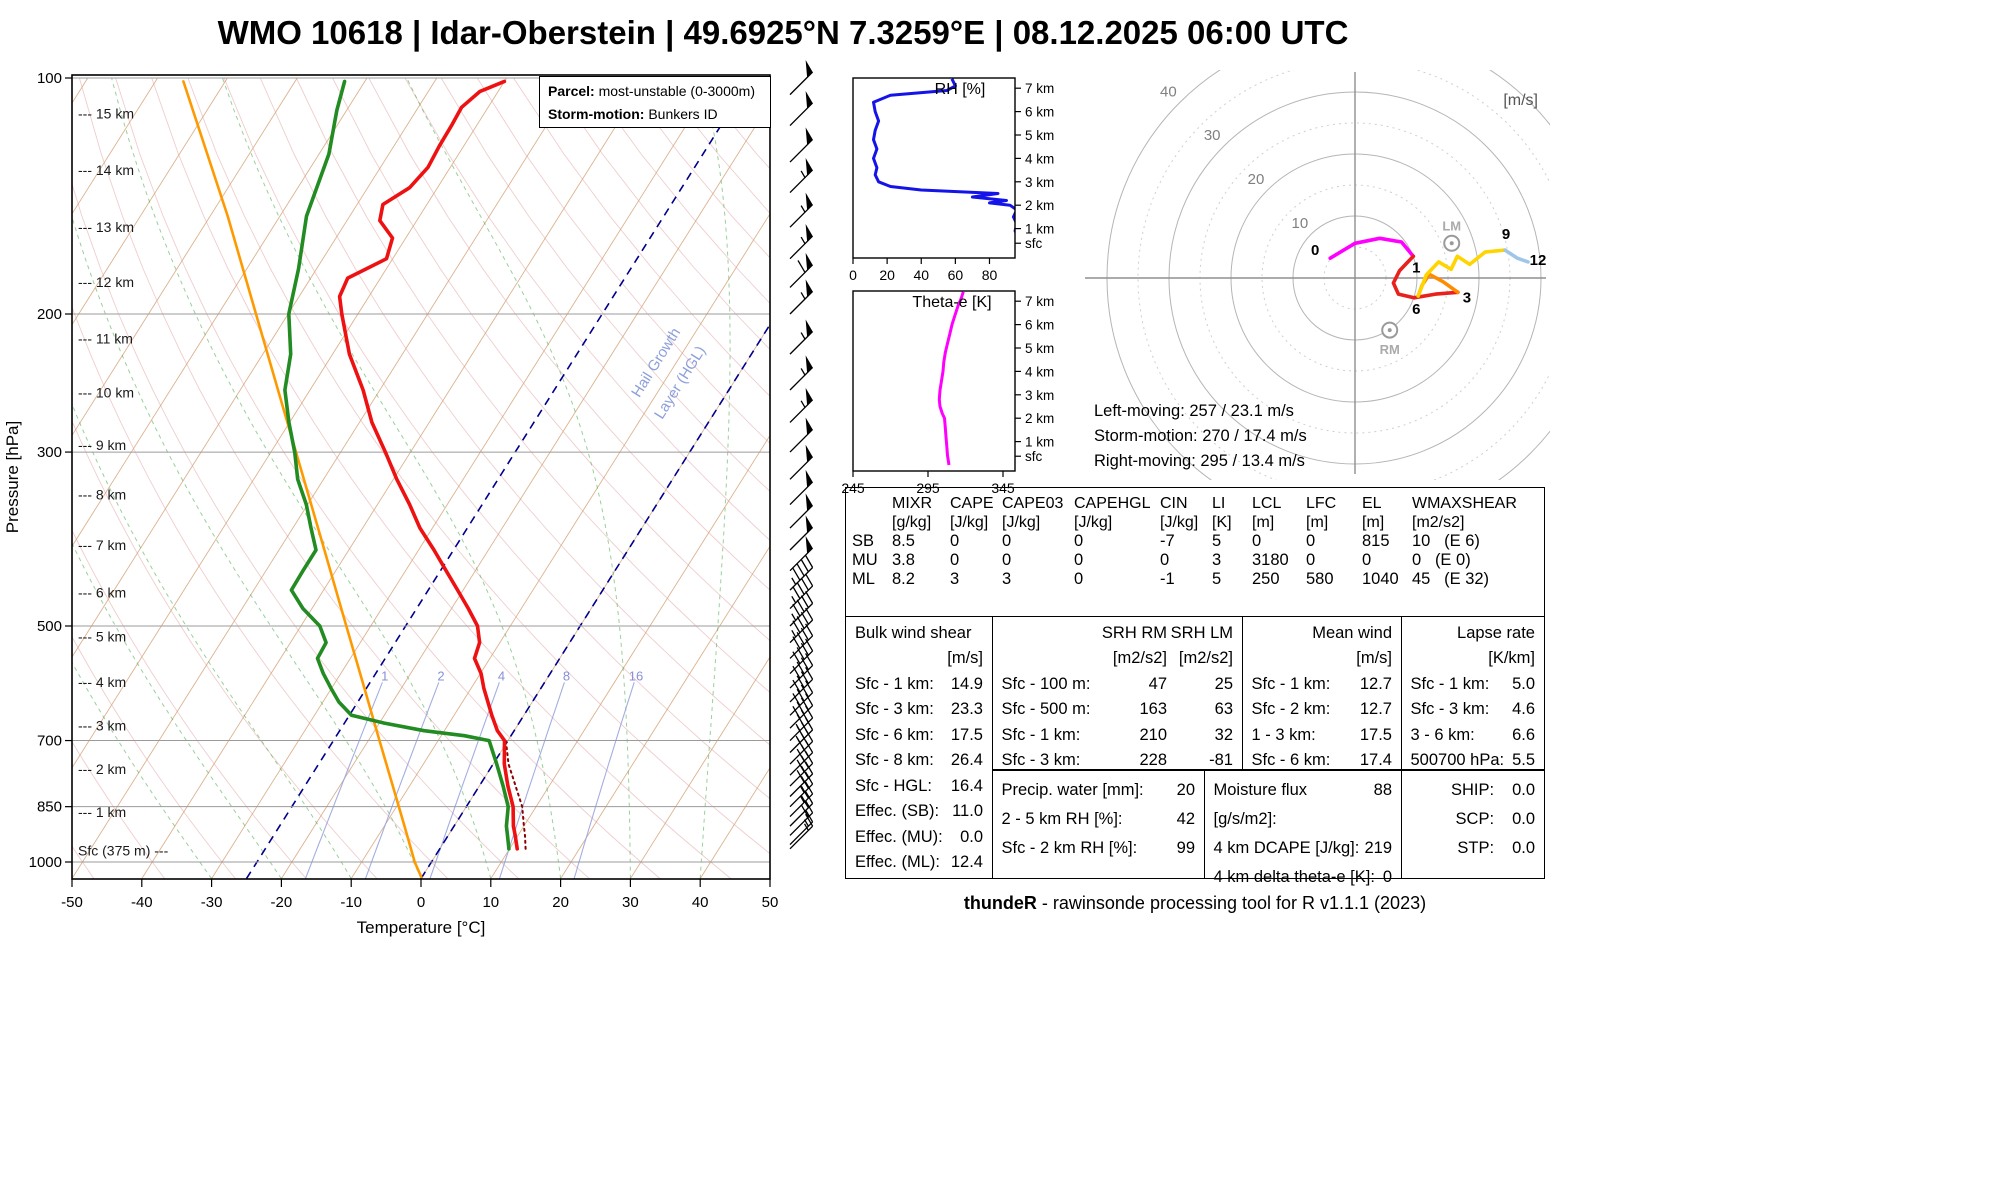  Describe the element at coordinates (421, 927) in the screenshot. I see `temperature-axis-title: Temperature [°C]` at that location.